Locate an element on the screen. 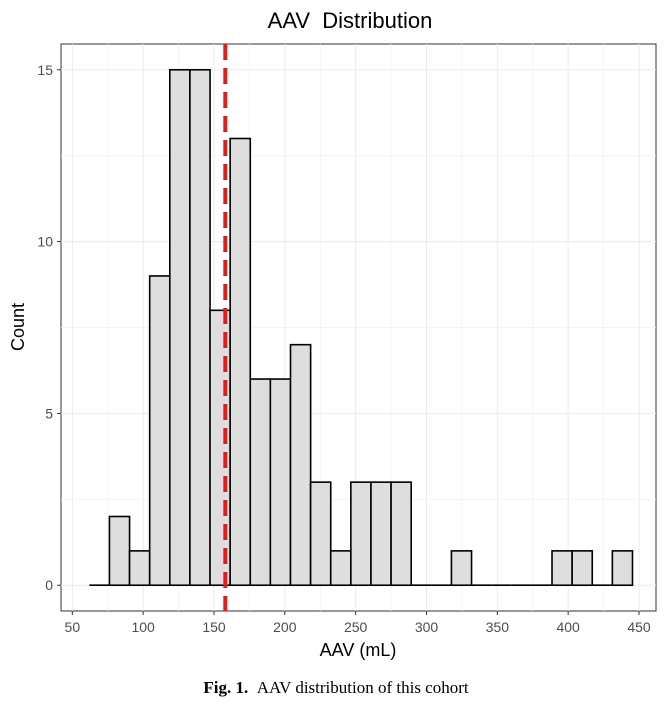 This screenshot has width=672, height=708. x-axis: 50 100 150 200 250 300 350 400 450 is located at coordinates (358, 623).